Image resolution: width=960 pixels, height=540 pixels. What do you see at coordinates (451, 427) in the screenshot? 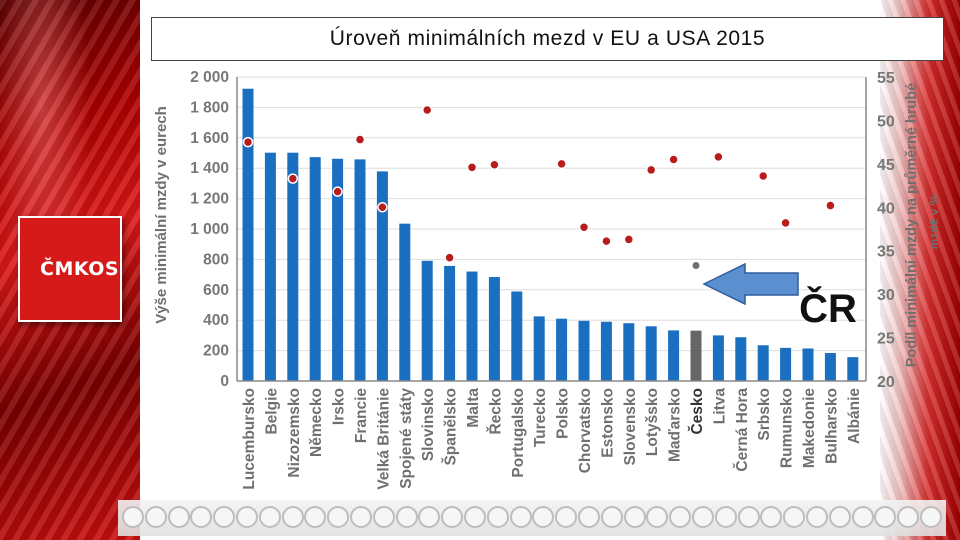
I see `x-tick-label: Španělsko` at bounding box center [451, 427].